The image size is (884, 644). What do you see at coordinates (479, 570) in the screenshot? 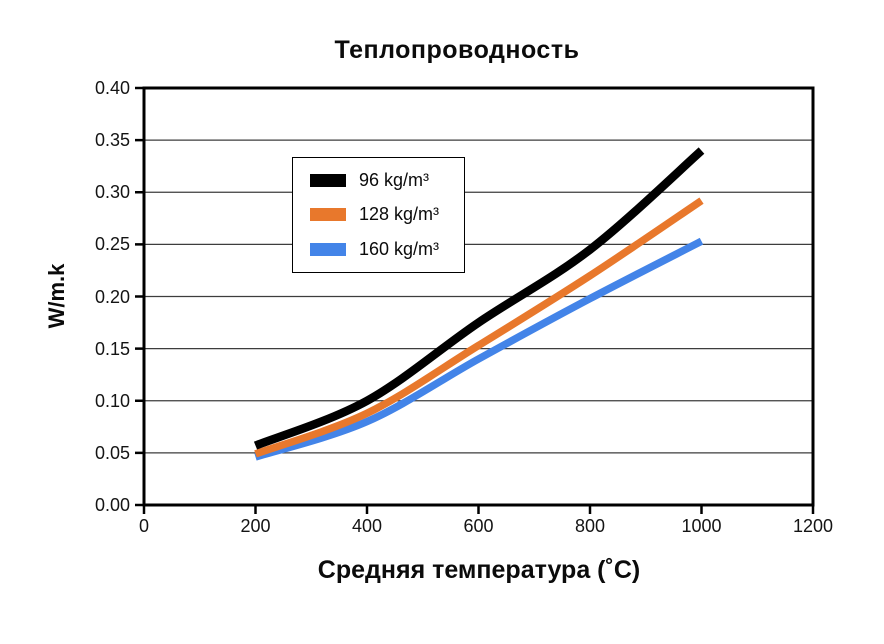
I see `x-axis-title: Средняя температура (˚C)` at bounding box center [479, 570].